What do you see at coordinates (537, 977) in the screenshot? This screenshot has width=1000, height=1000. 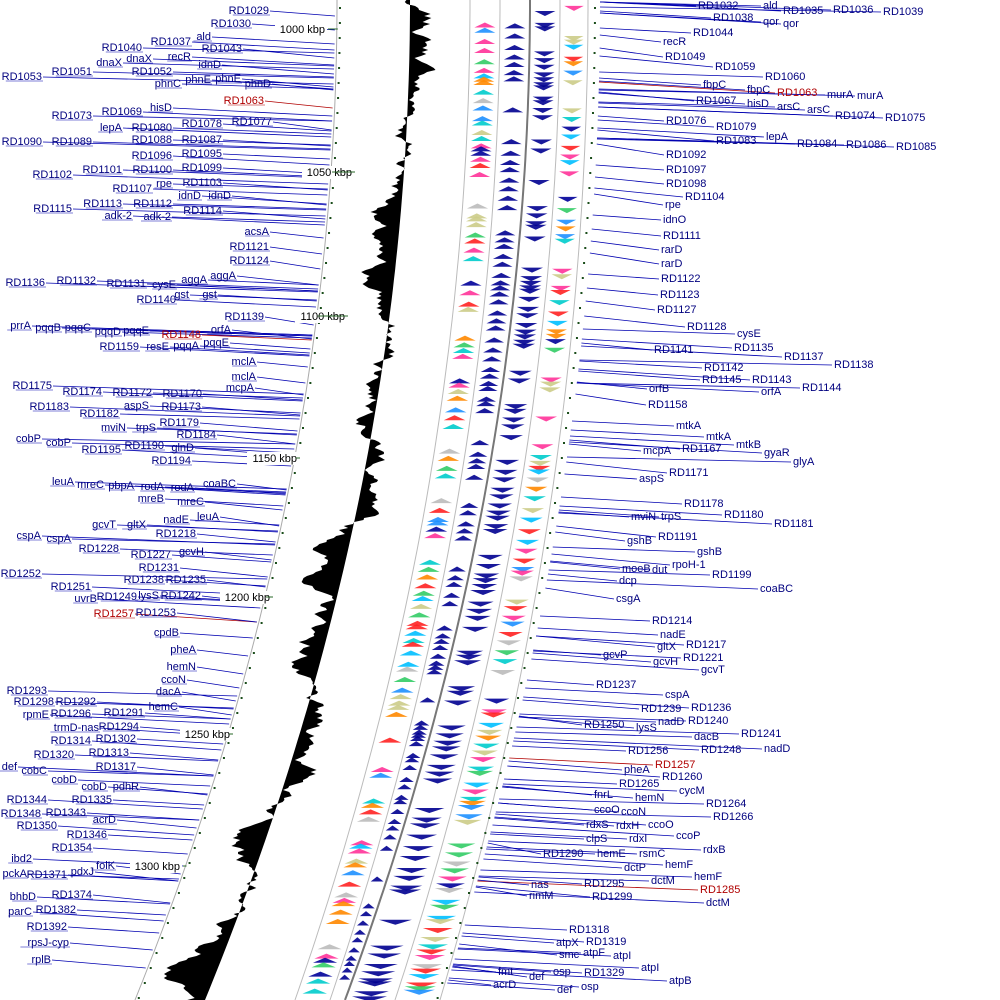 I see `gene-label: def` at bounding box center [537, 977].